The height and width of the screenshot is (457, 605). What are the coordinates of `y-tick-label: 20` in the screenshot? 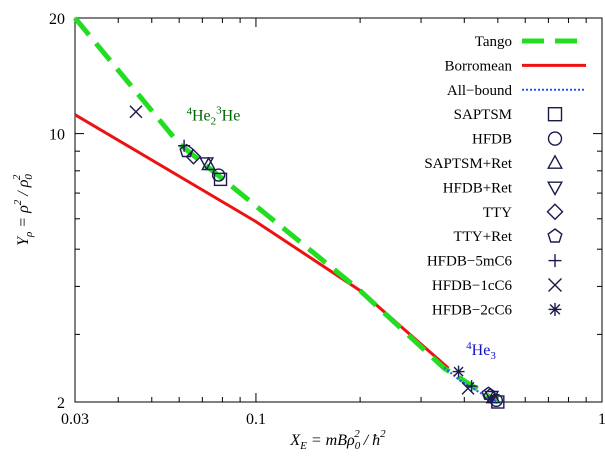 It's located at (57, 19).